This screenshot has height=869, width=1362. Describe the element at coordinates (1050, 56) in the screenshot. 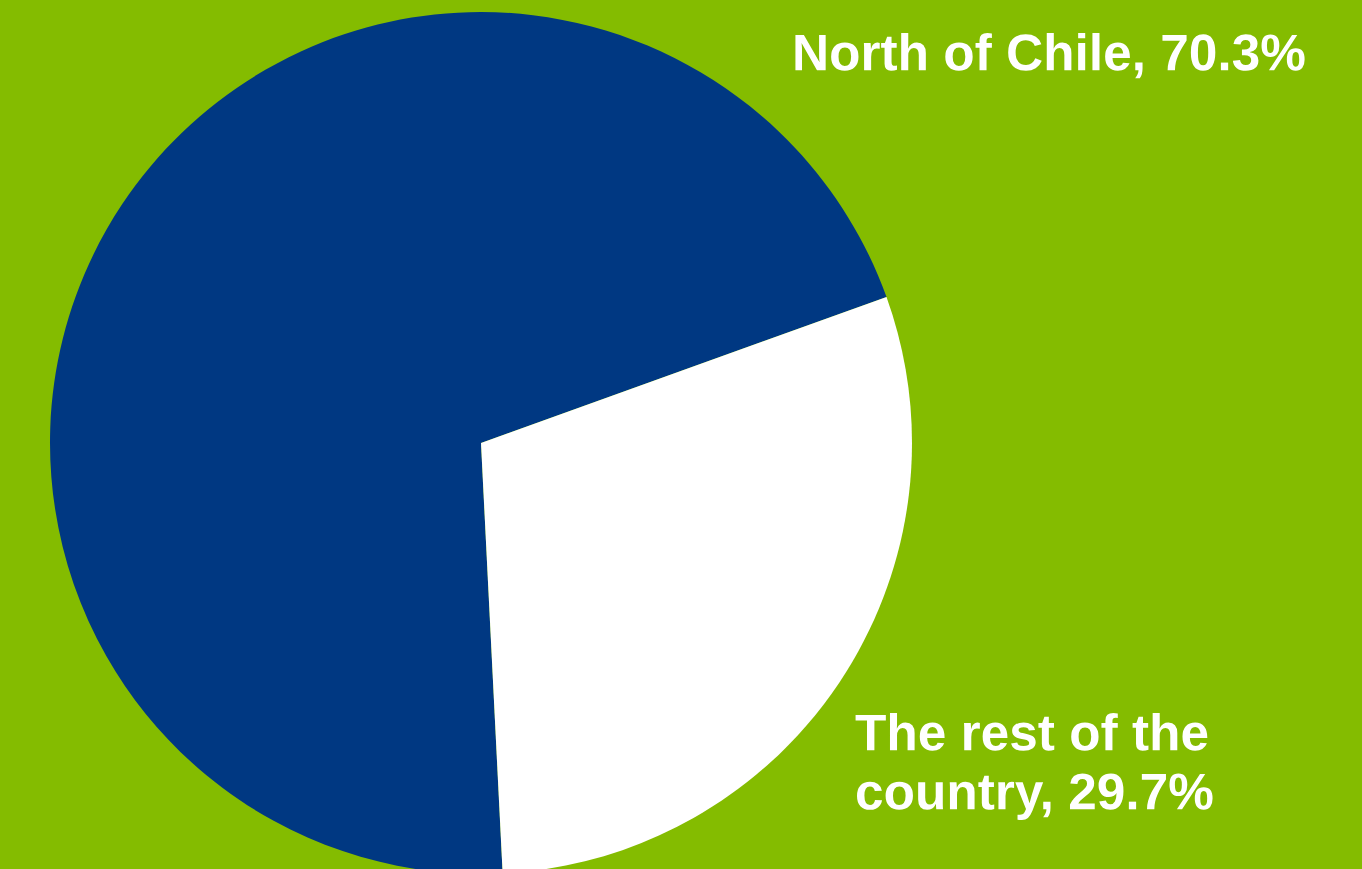

I see `slice-label: North of Chile, 70.3%` at that location.